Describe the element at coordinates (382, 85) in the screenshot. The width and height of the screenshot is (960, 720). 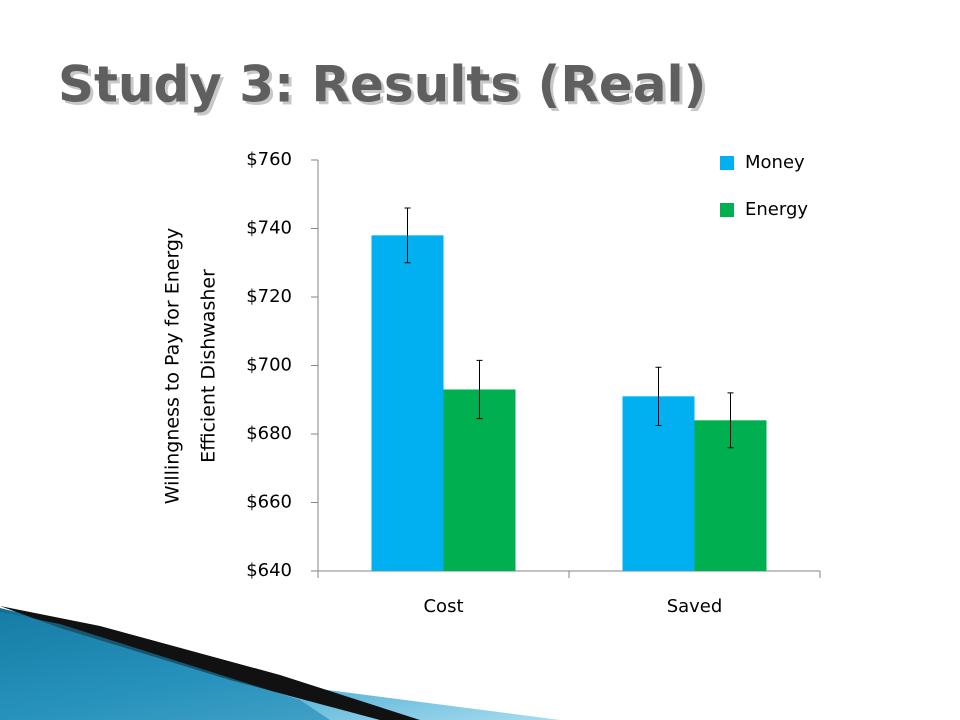
I see `chart-title: Study 3: Results (Real)` at that location.